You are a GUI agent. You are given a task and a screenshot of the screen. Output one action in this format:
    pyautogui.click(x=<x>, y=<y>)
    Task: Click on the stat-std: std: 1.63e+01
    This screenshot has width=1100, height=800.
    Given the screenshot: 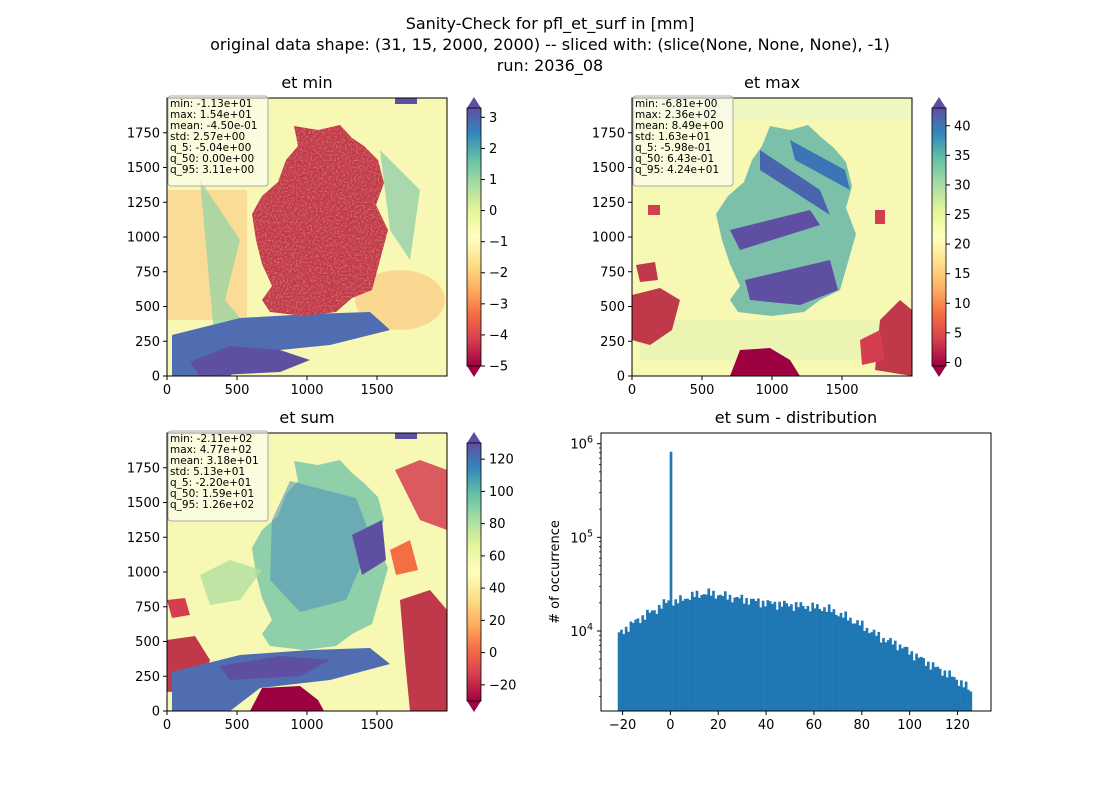 What is the action you would take?
    pyautogui.click(x=672, y=137)
    